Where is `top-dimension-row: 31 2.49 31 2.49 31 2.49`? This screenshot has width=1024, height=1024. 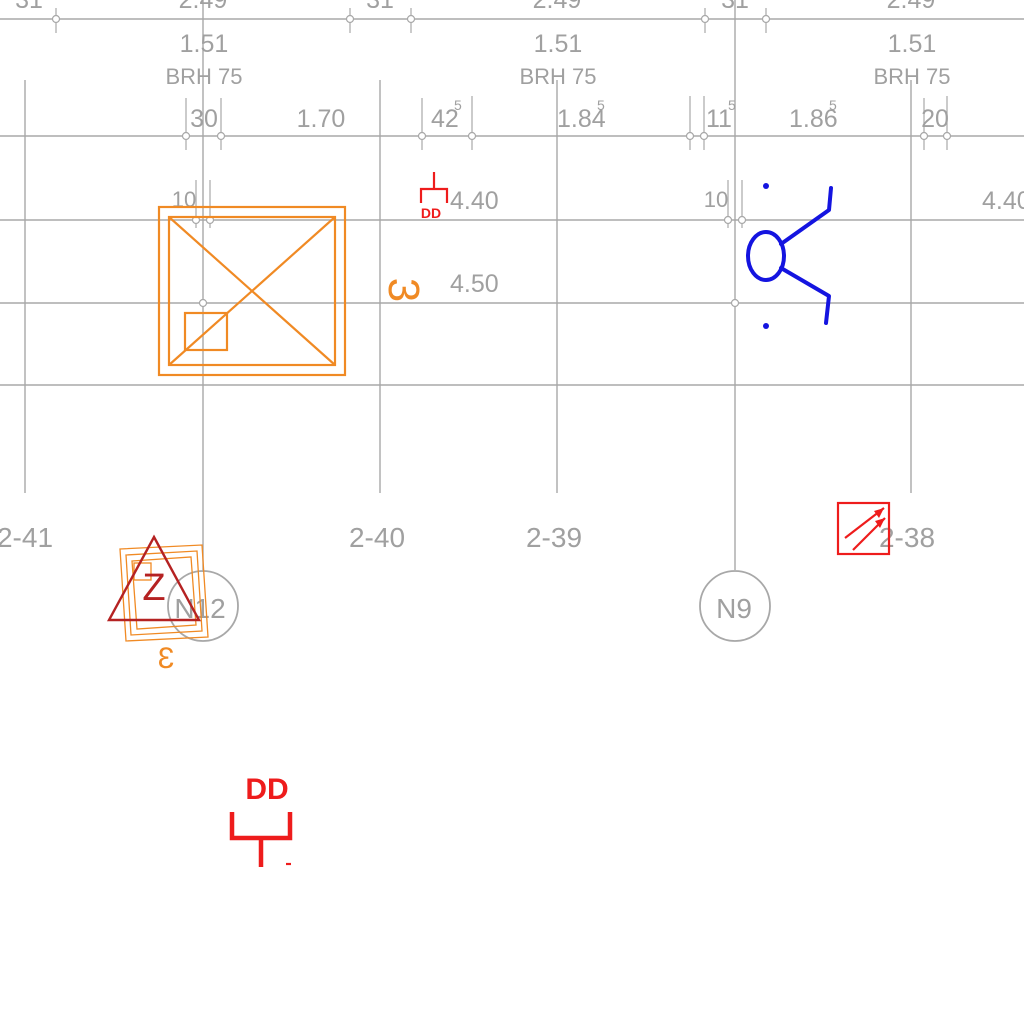 top-dimension-row: 31 2.49 31 2.49 31 2.49 is located at coordinates (475, 7).